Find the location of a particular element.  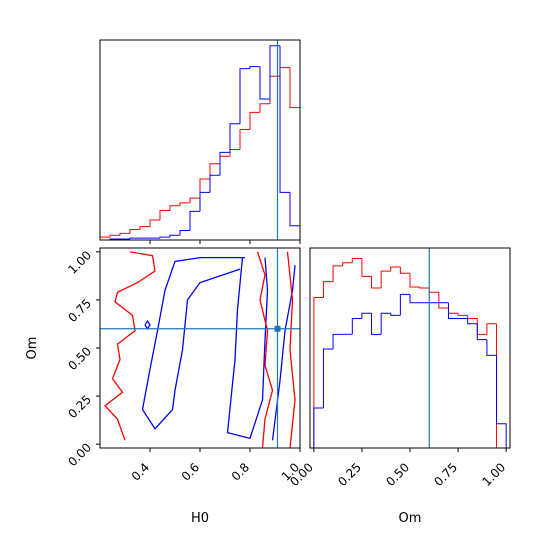

y-tick-label: 0.50 is located at coordinates (79, 358).